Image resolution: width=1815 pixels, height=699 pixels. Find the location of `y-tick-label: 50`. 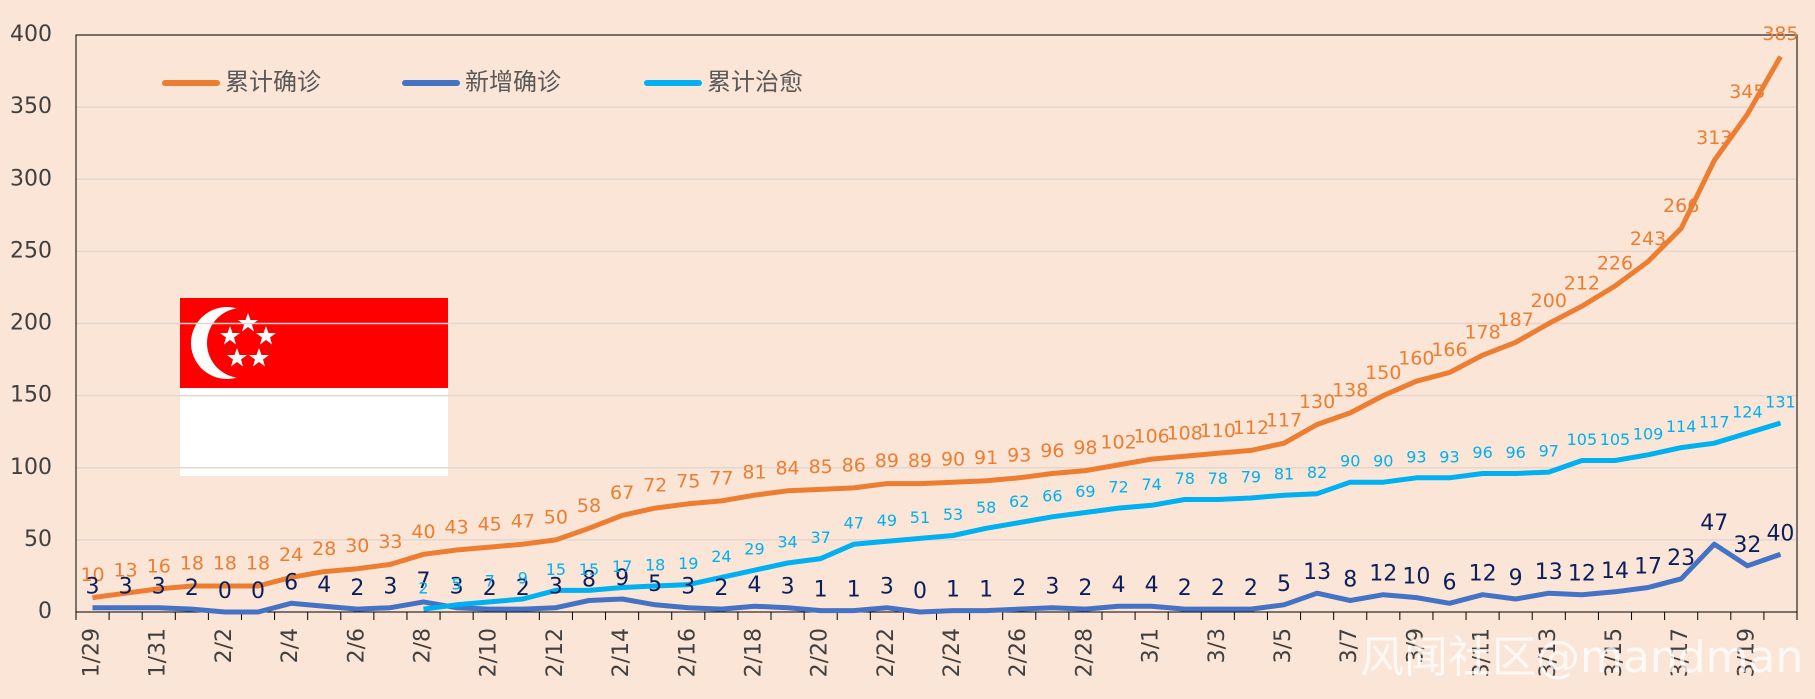

y-tick-label: 50 is located at coordinates (38, 539).